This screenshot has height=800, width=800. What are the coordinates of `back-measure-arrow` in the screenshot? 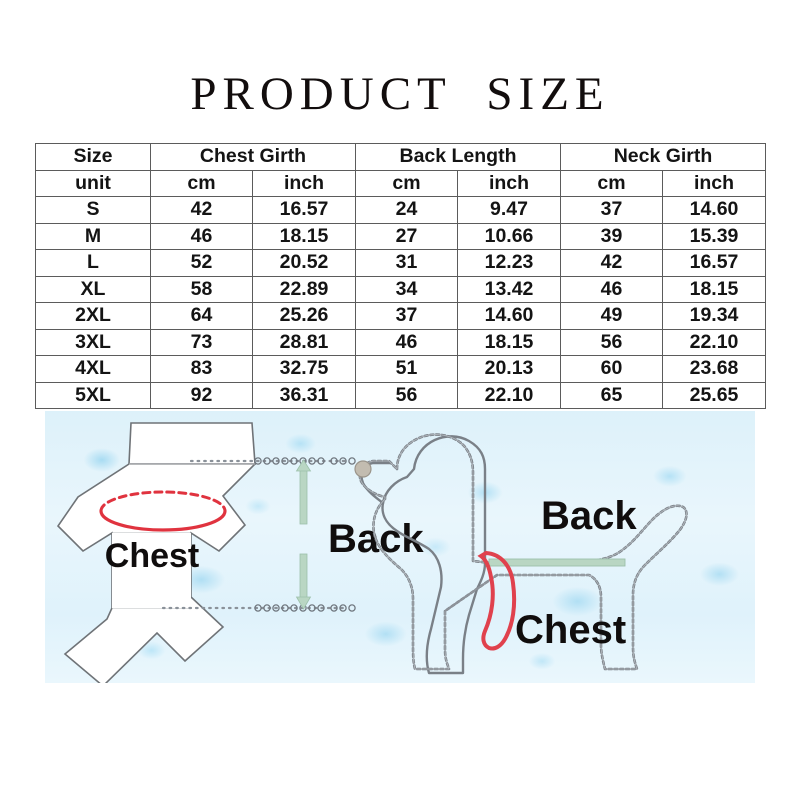 It's located at (303, 534).